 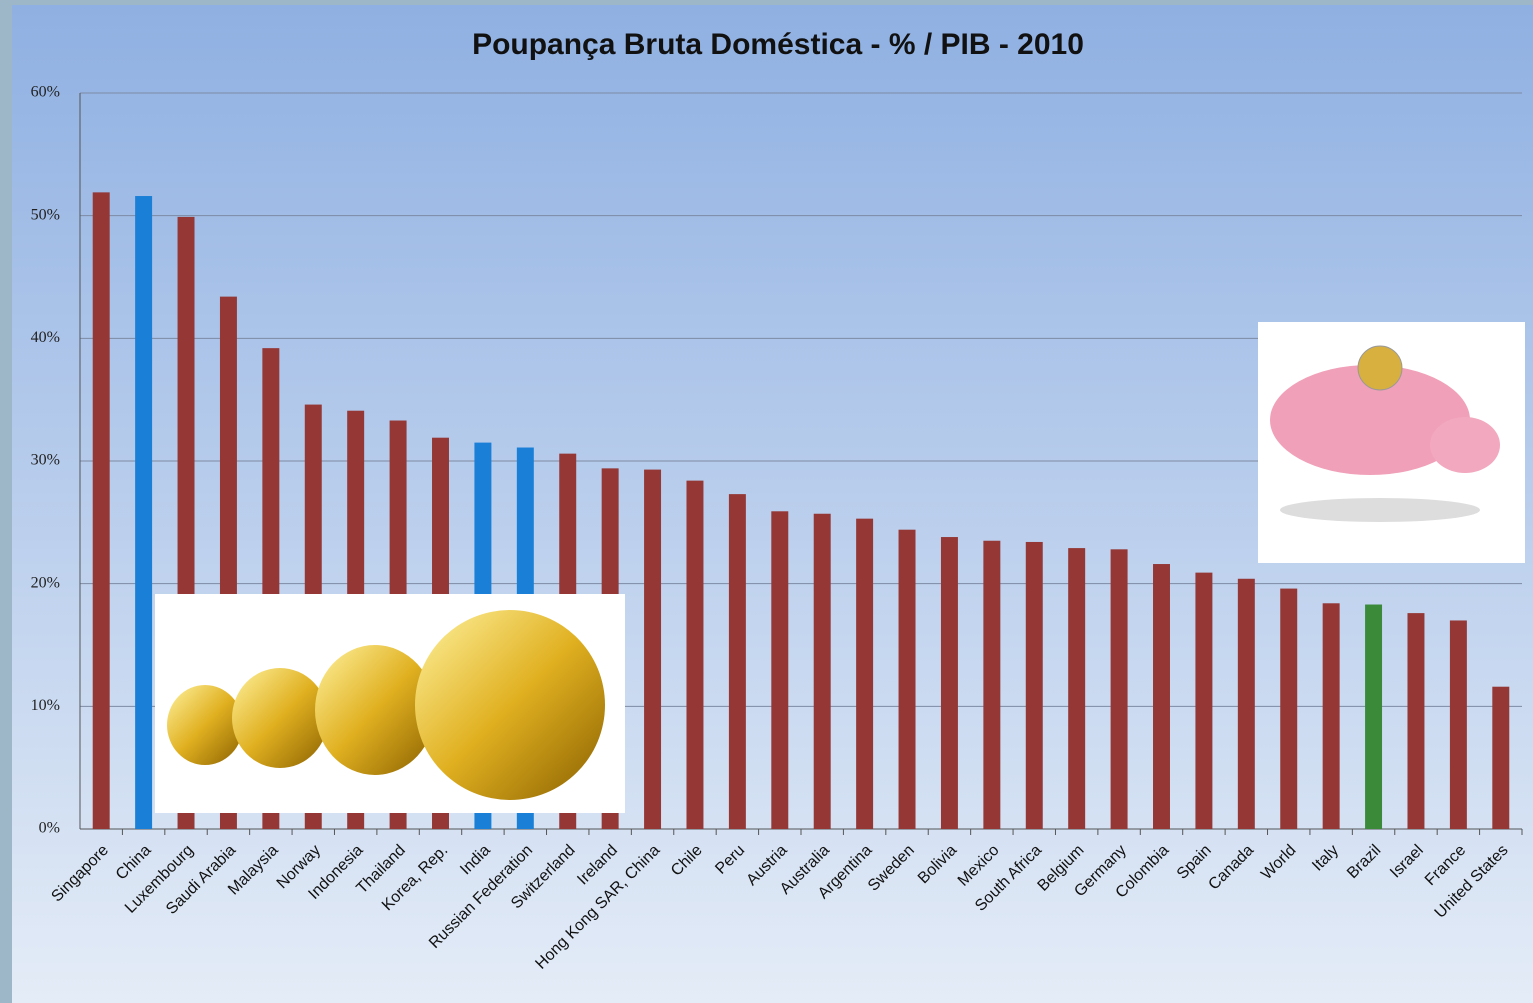 What do you see at coordinates (49, 828) in the screenshot?
I see `y-tick-label: 0%` at bounding box center [49, 828].